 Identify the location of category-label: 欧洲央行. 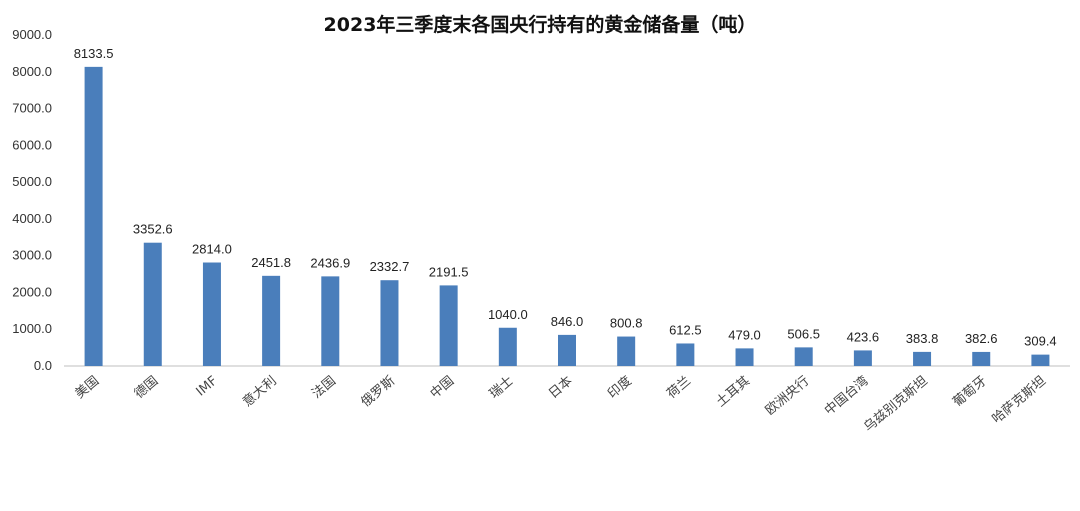
(787, 396).